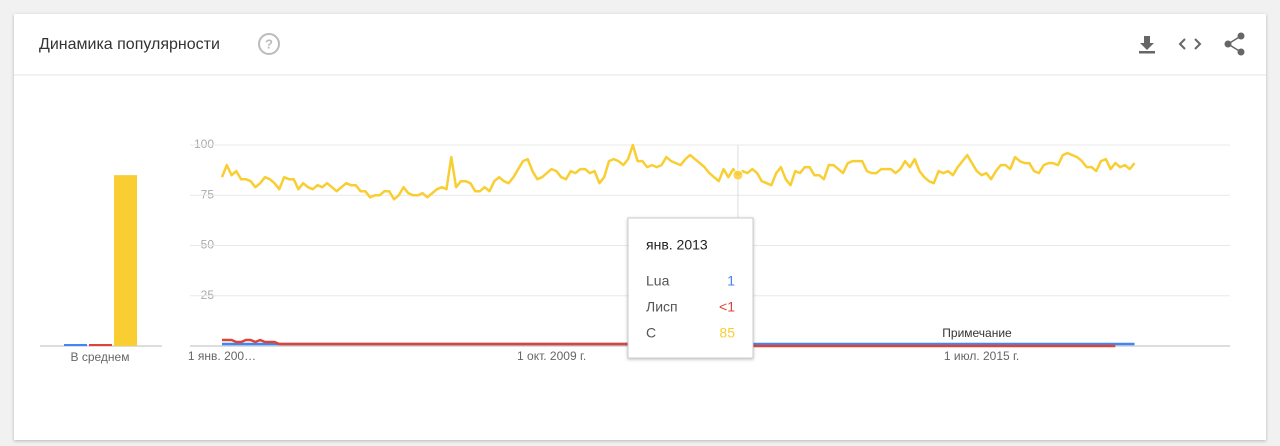 This screenshot has width=1280, height=446. Describe the element at coordinates (1190, 44) in the screenshot. I see `embed-icon` at that location.